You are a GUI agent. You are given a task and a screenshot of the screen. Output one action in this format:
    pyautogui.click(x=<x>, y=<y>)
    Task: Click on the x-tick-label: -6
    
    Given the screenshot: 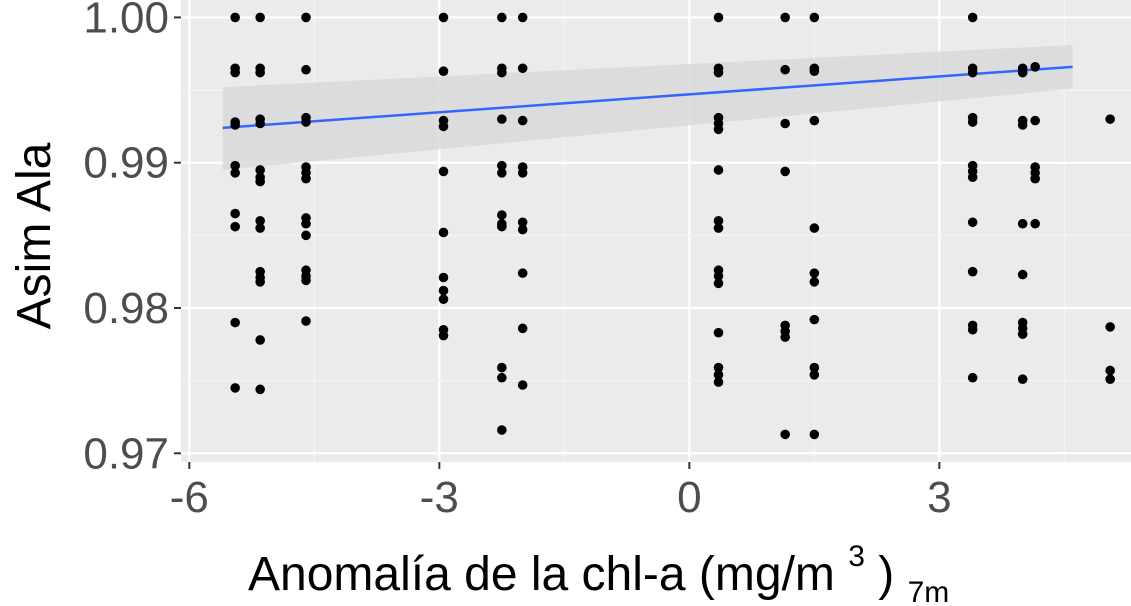 What is the action you would take?
    pyautogui.click(x=189, y=497)
    